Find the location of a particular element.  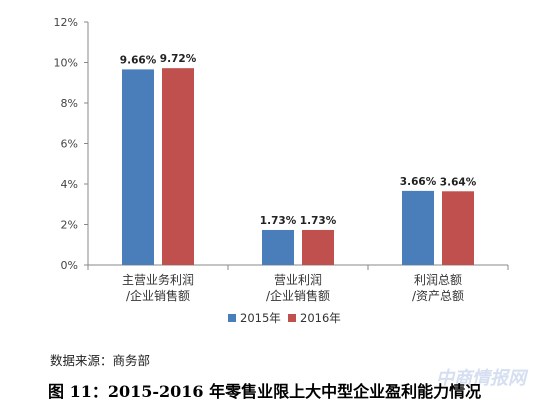

data-label: 9.72% is located at coordinates (178, 59).